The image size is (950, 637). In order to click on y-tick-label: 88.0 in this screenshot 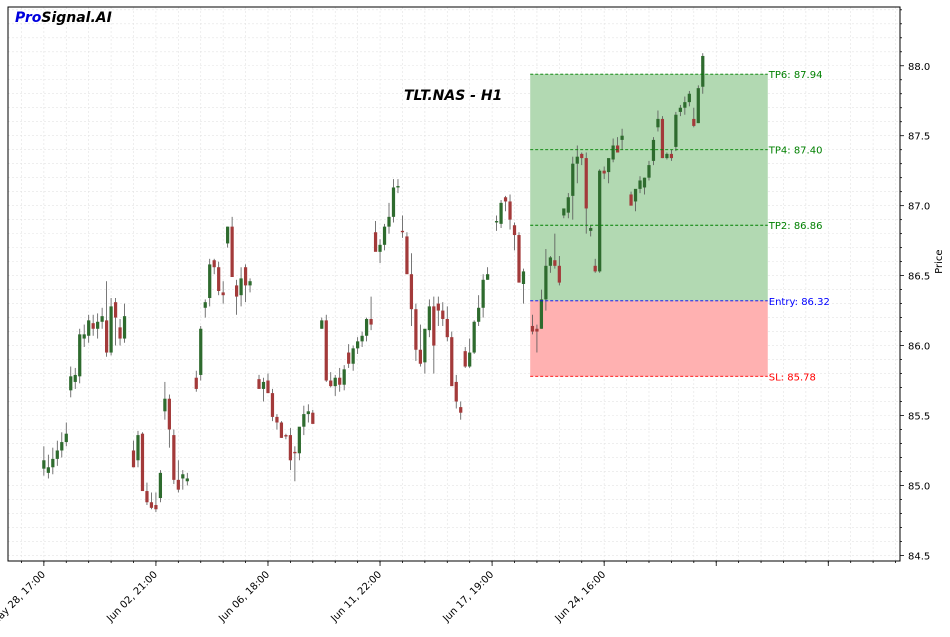, I will do `click(919, 67)`.